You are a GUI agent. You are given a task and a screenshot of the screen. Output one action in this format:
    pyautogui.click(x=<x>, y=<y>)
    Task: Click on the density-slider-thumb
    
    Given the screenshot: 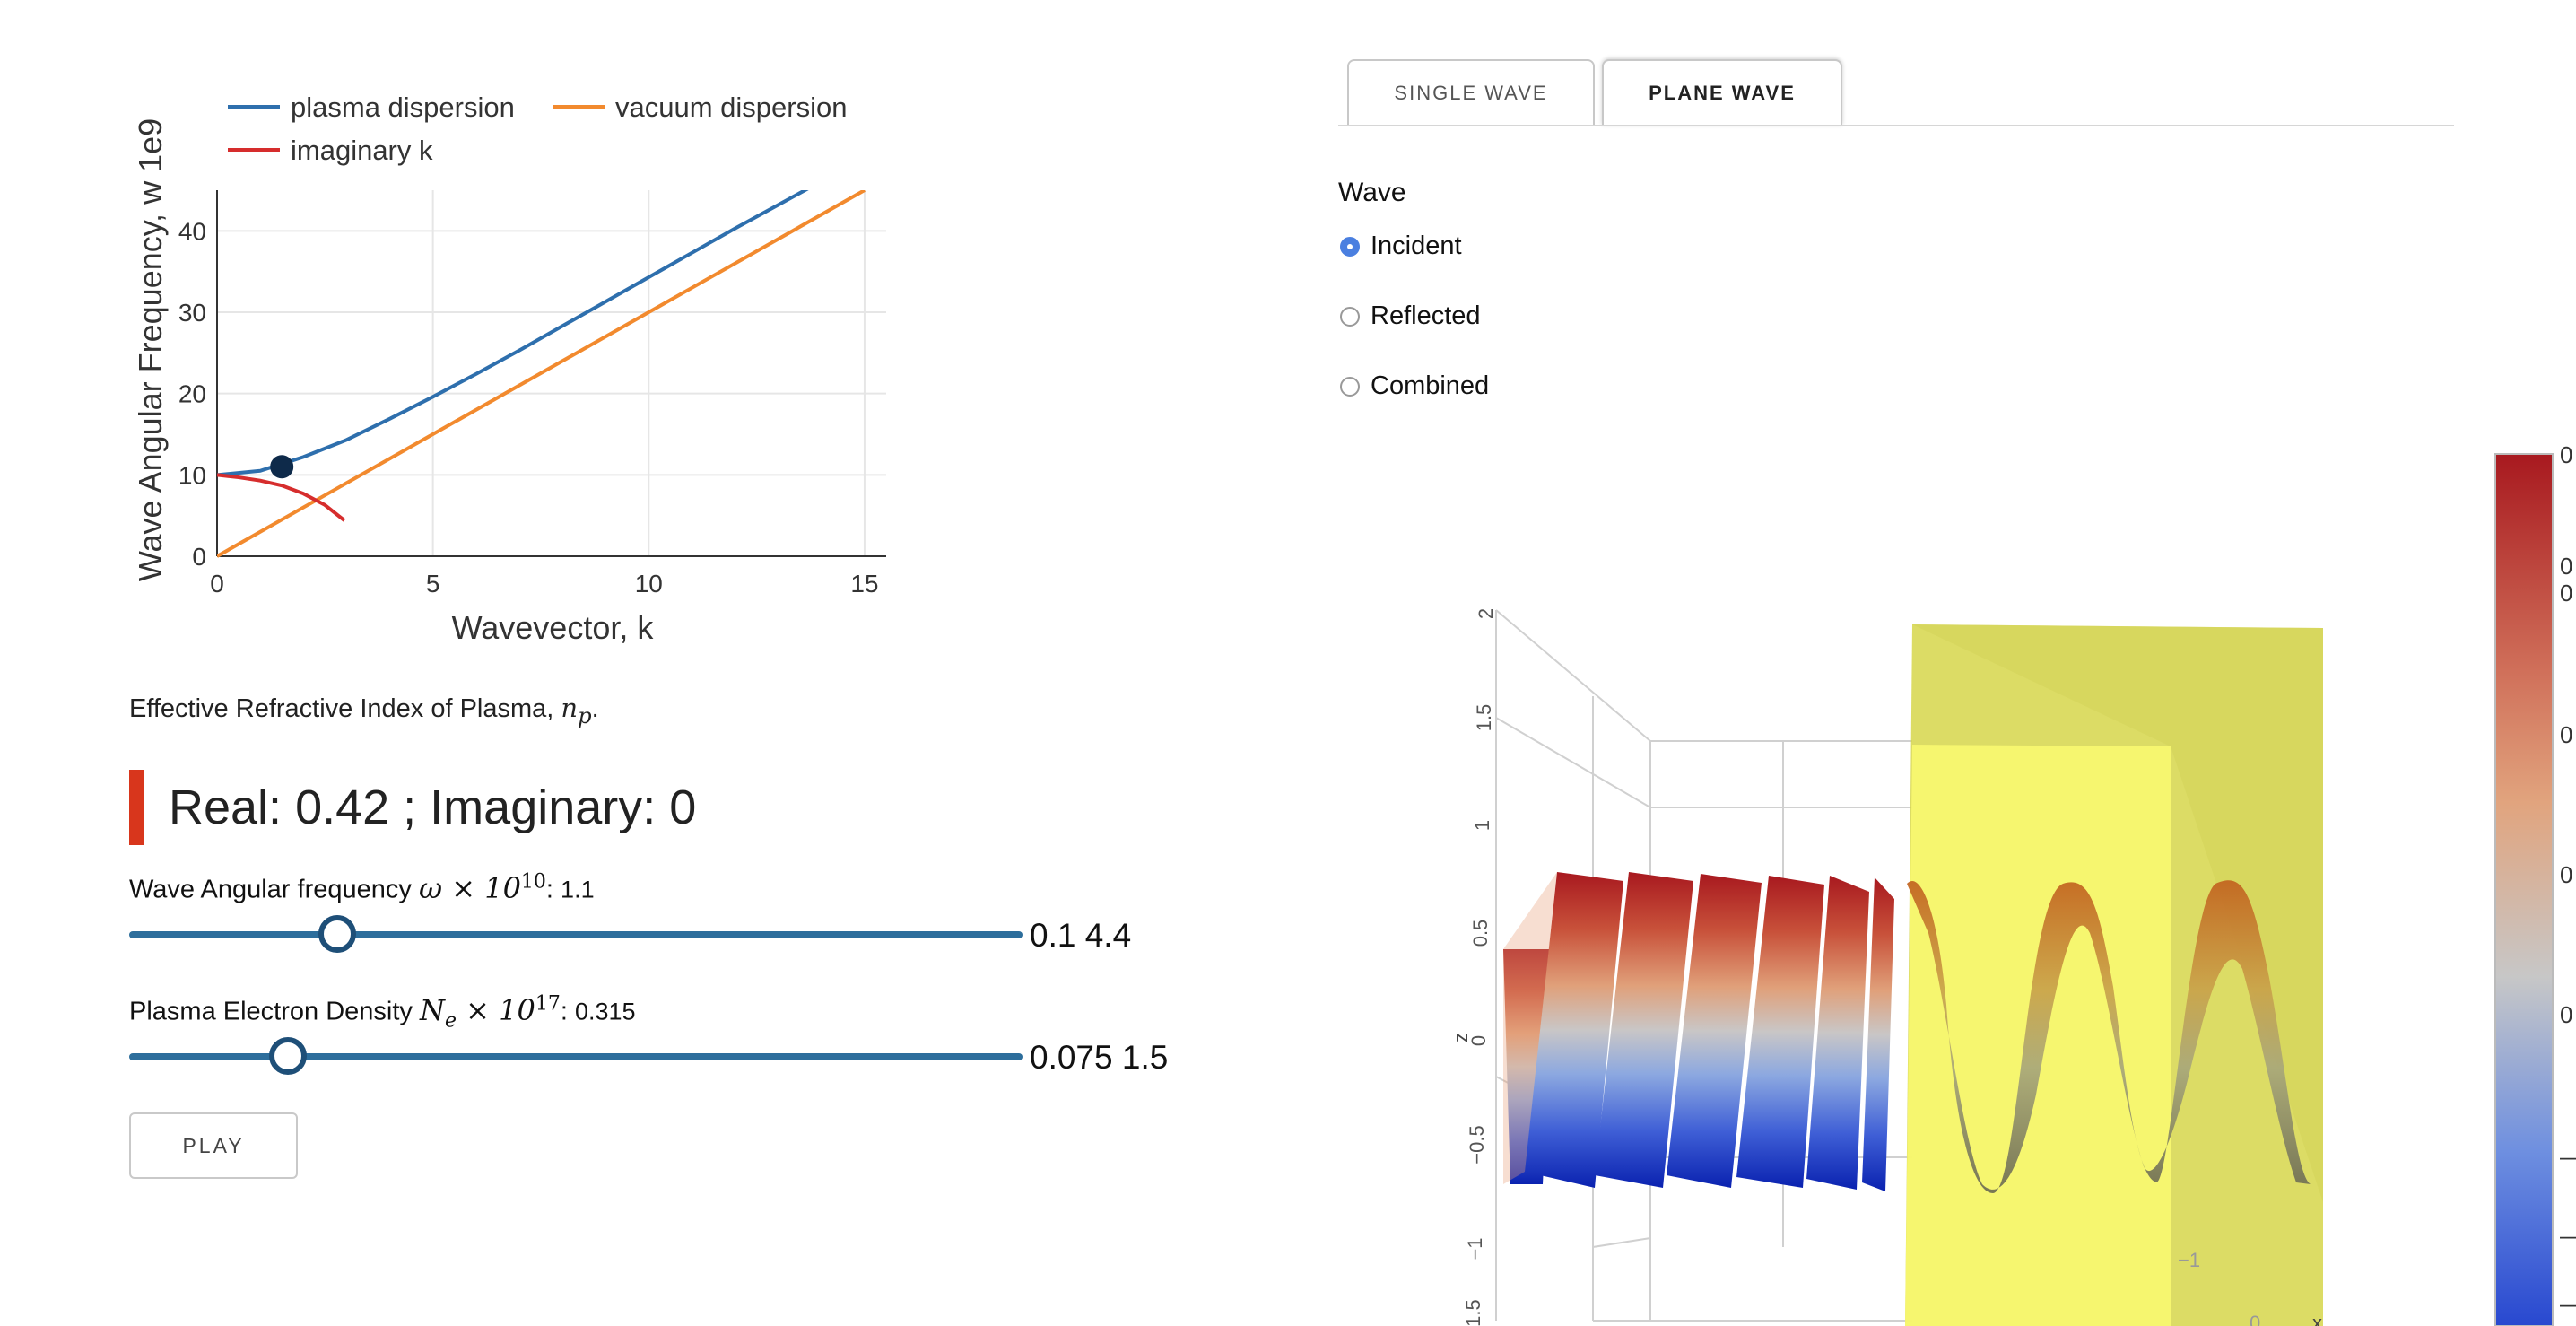 What is the action you would take?
    pyautogui.click(x=288, y=1056)
    